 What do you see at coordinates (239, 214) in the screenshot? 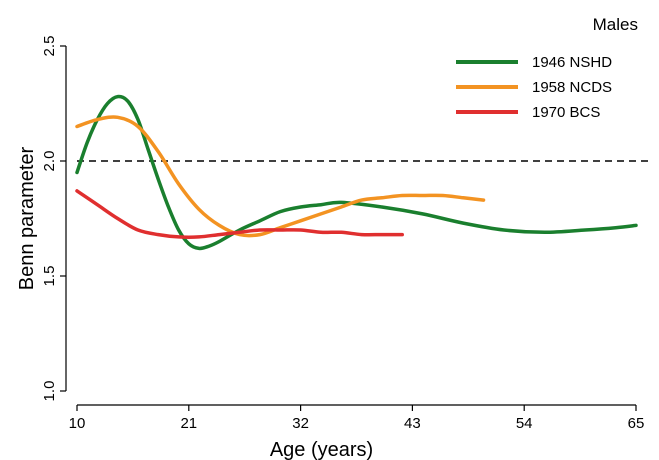
I see `series-line-1970-bcs` at bounding box center [239, 214].